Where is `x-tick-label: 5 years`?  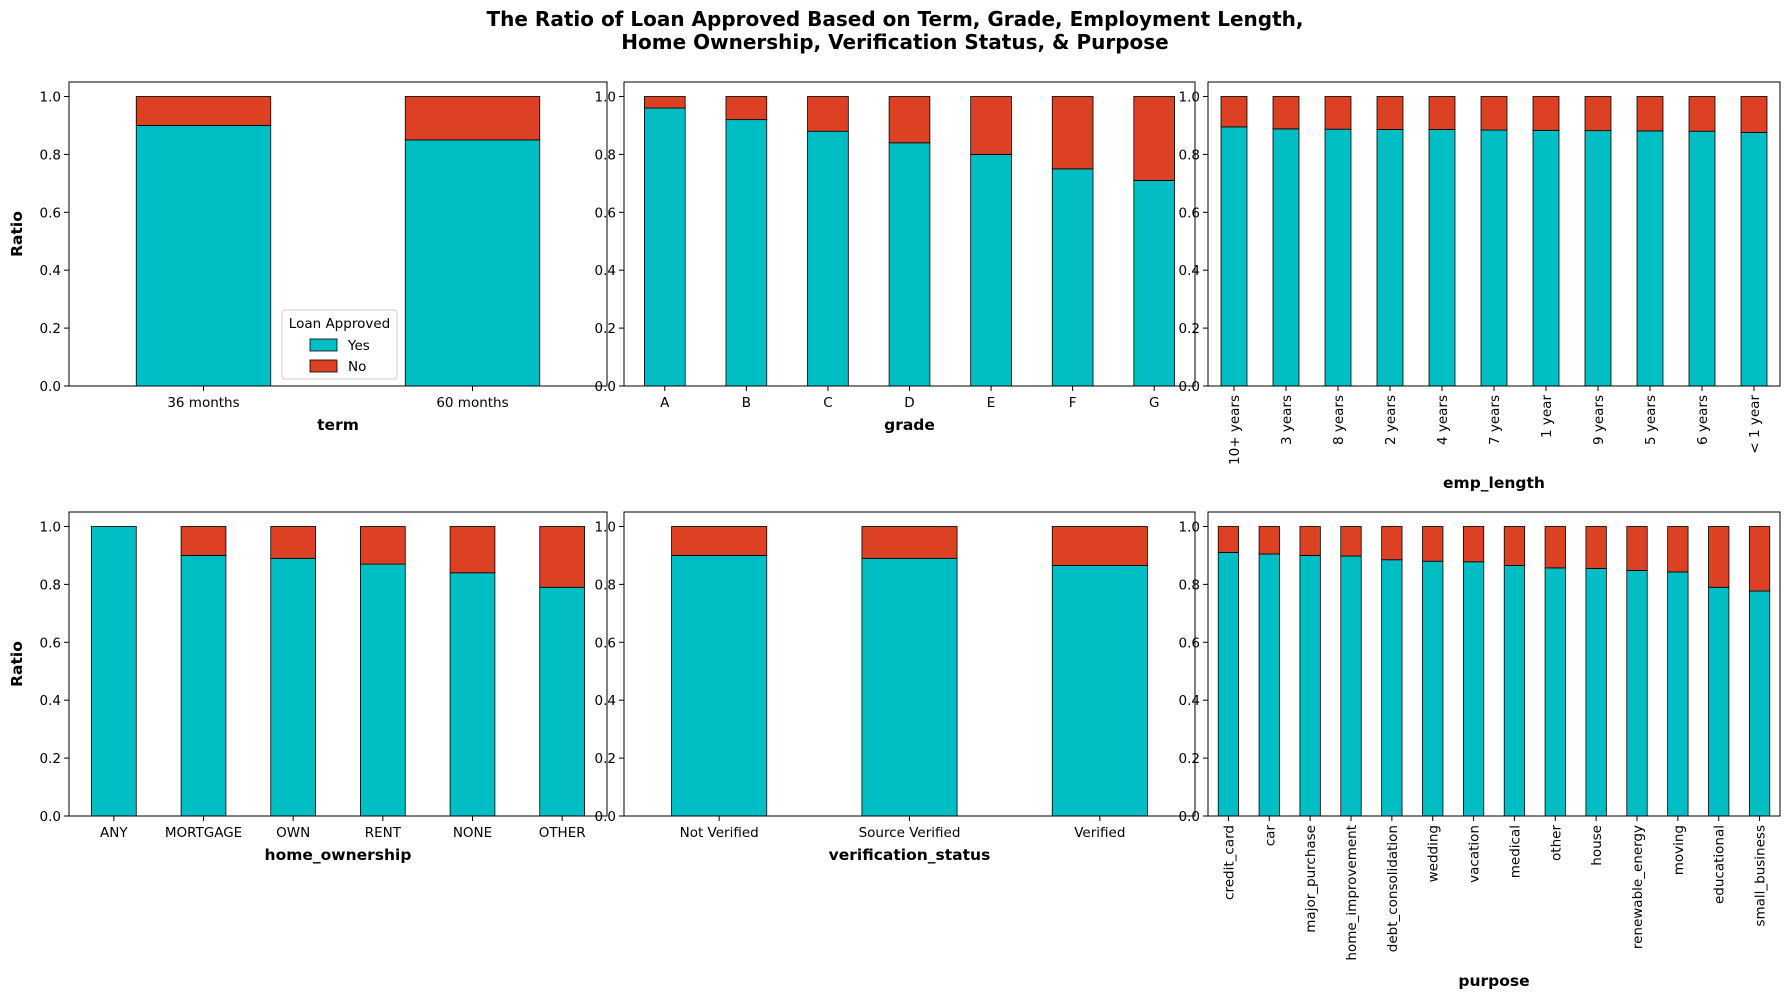 x-tick-label: 5 years is located at coordinates (1651, 420).